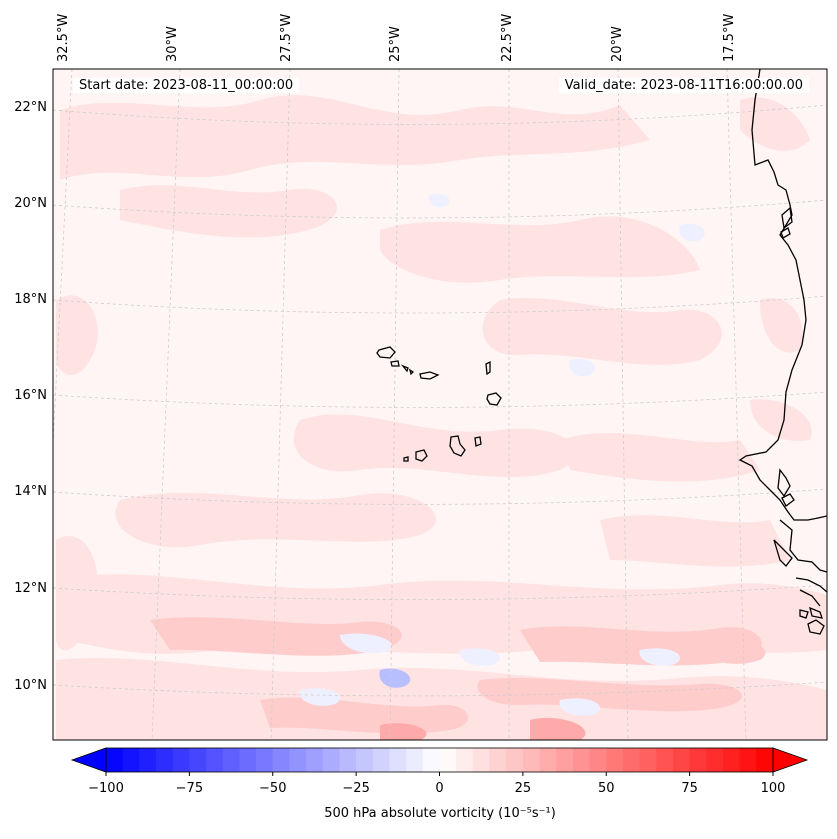  Describe the element at coordinates (729, 38) in the screenshot. I see `lon-label: 17.5°W` at that location.